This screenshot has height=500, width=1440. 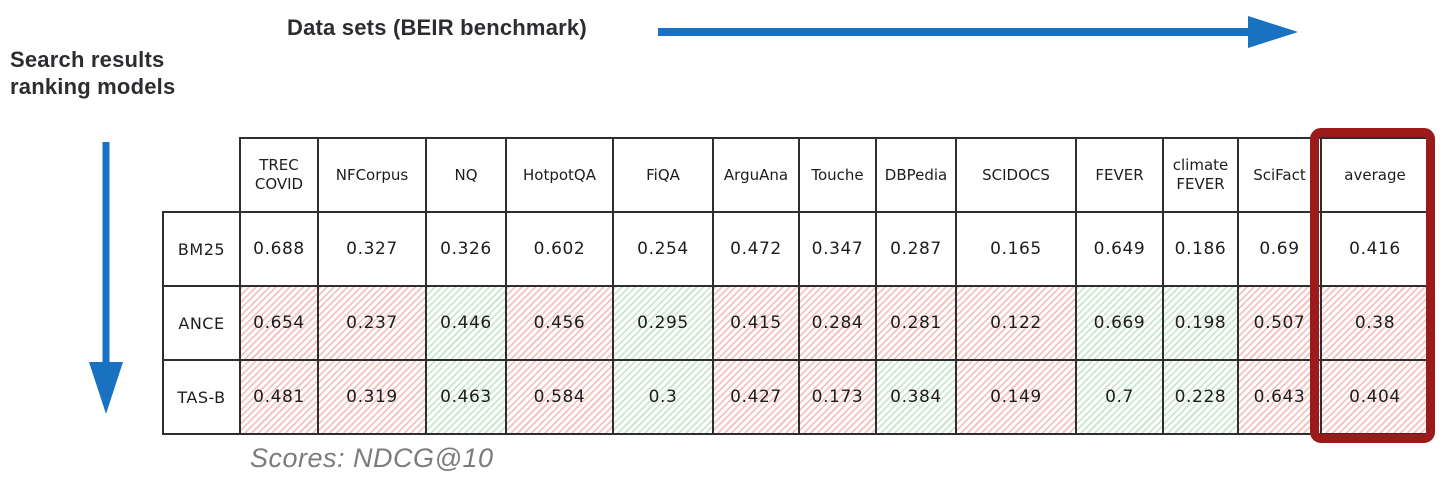 What do you see at coordinates (916, 175) in the screenshot?
I see `dataset-column-header: DBPedia` at bounding box center [916, 175].